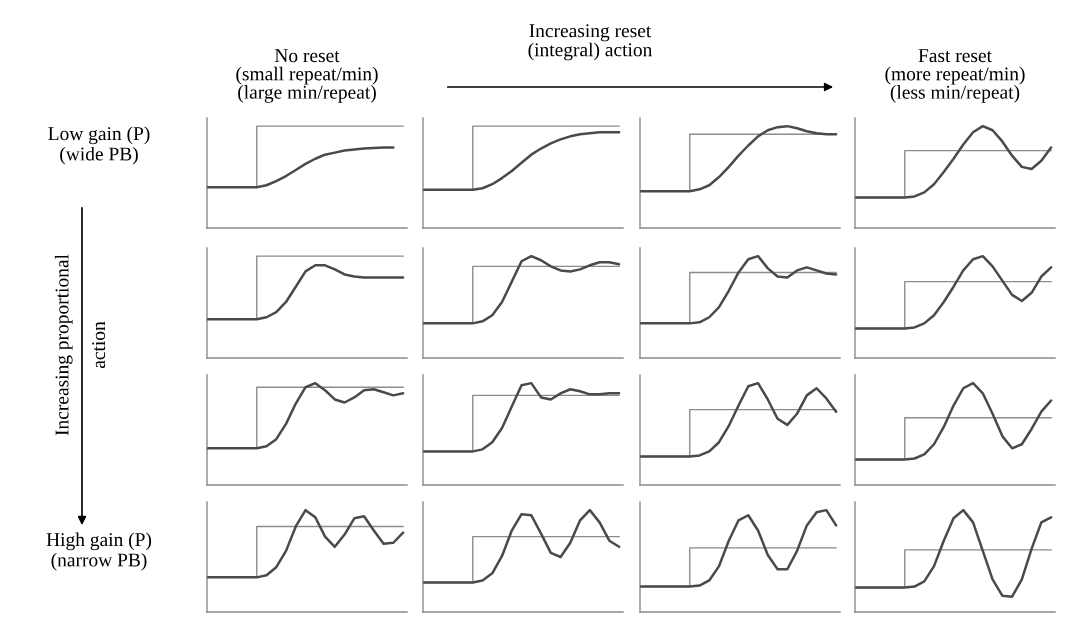  What do you see at coordinates (80, 345) in the screenshot?
I see `text: Increasing proportional action` at bounding box center [80, 345].